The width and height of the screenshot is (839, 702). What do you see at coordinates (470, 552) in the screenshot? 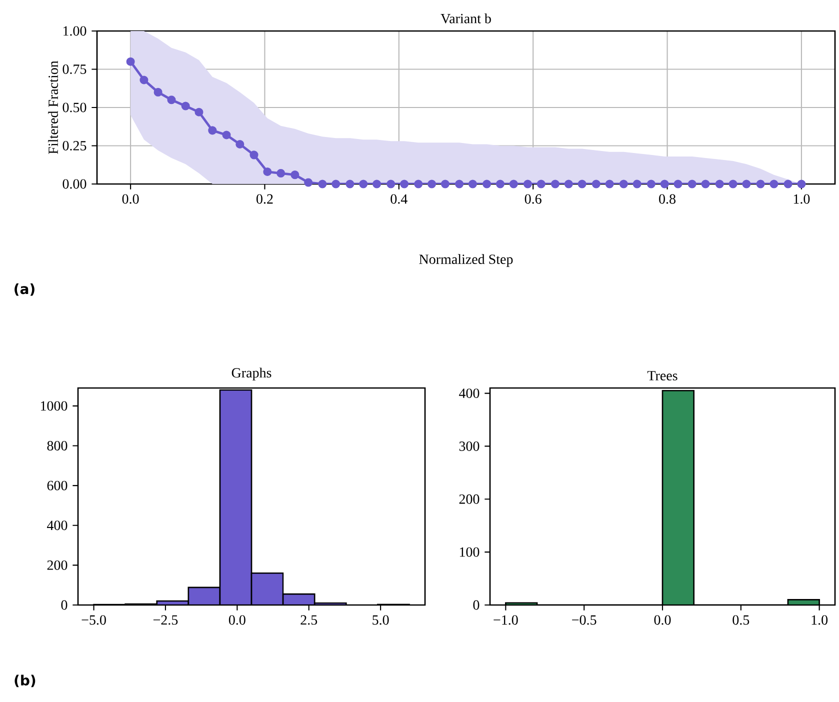
I see `y-tick-label: 100` at bounding box center [470, 552].